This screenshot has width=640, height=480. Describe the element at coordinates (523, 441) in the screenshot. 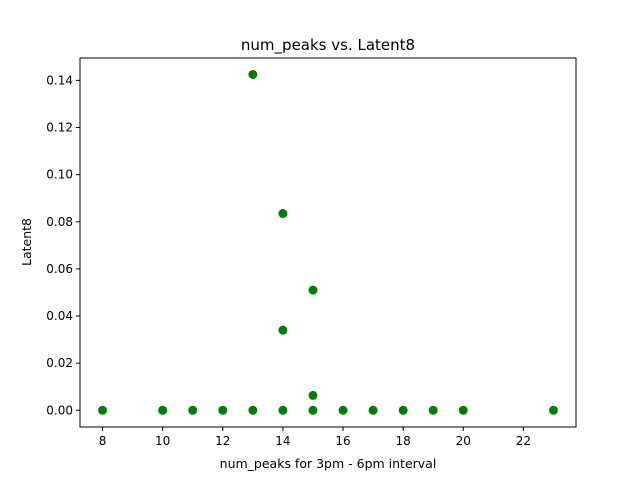

I see `x-tick-label: 22` at that location.